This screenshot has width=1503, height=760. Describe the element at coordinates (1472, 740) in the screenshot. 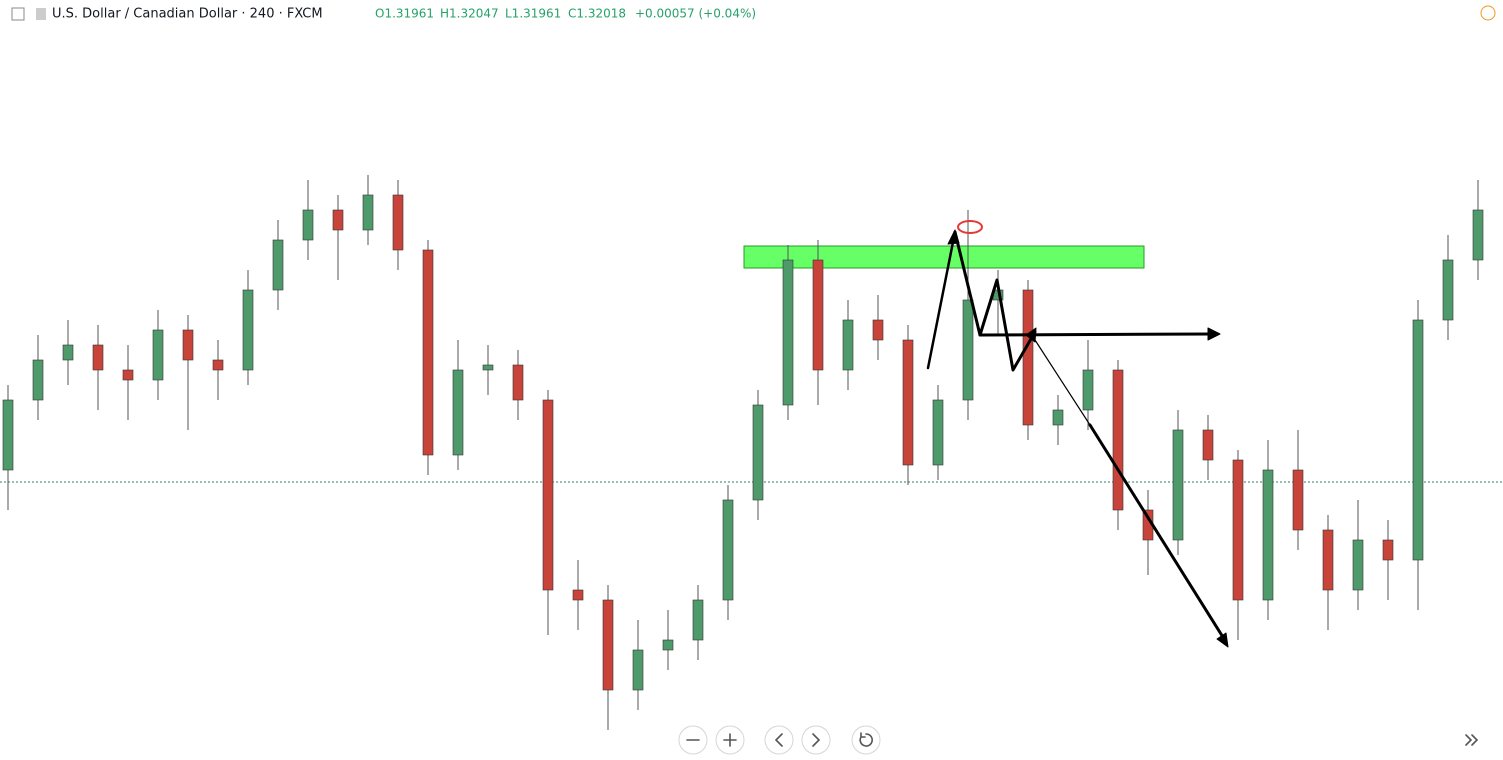

I see `expand-button` at that location.